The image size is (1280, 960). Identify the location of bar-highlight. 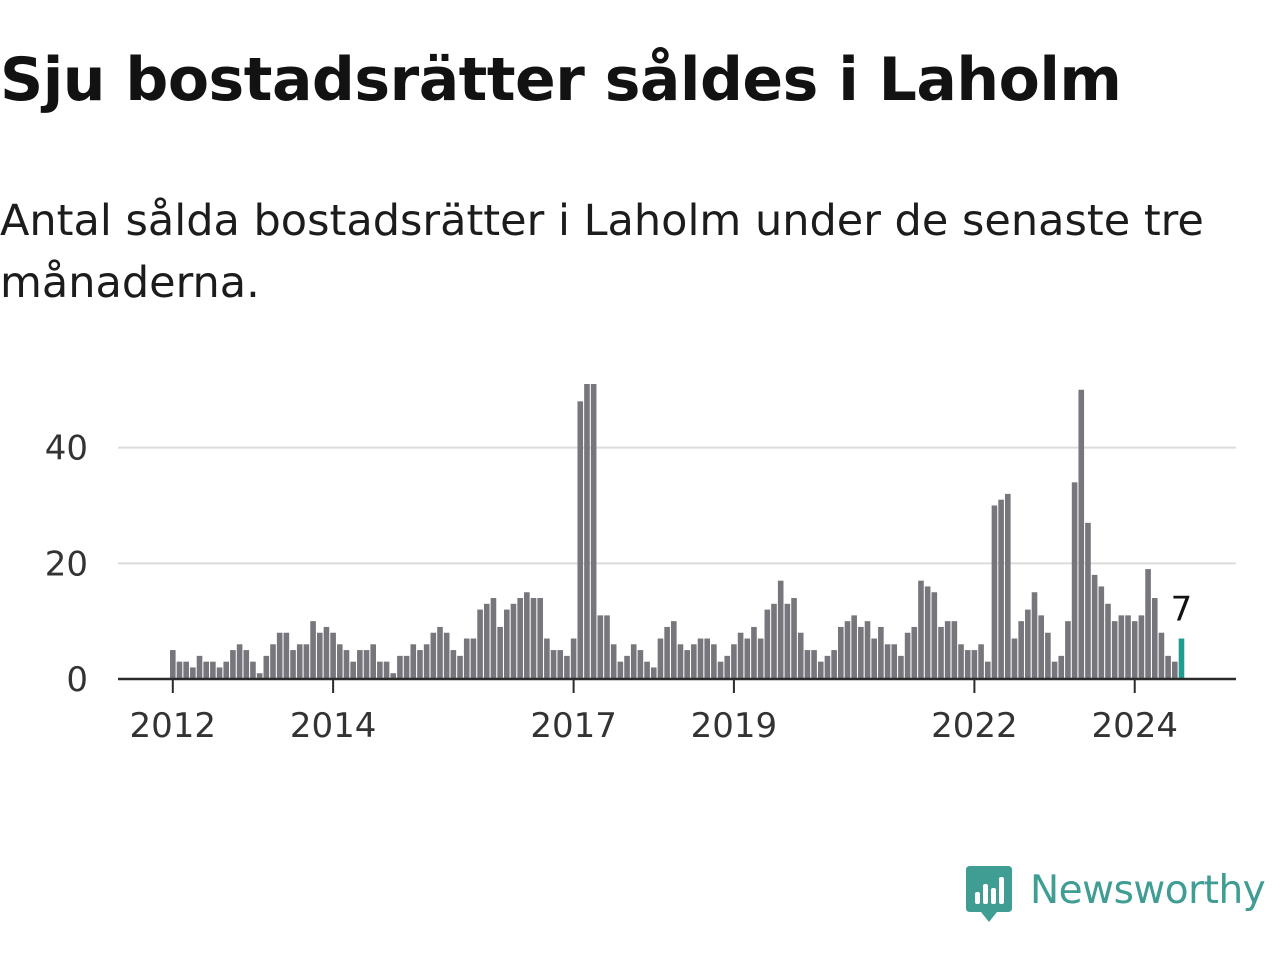
(1181, 658).